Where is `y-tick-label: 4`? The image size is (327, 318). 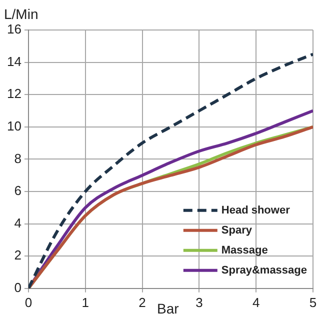
y-tick-label: 4 is located at coordinates (18, 222).